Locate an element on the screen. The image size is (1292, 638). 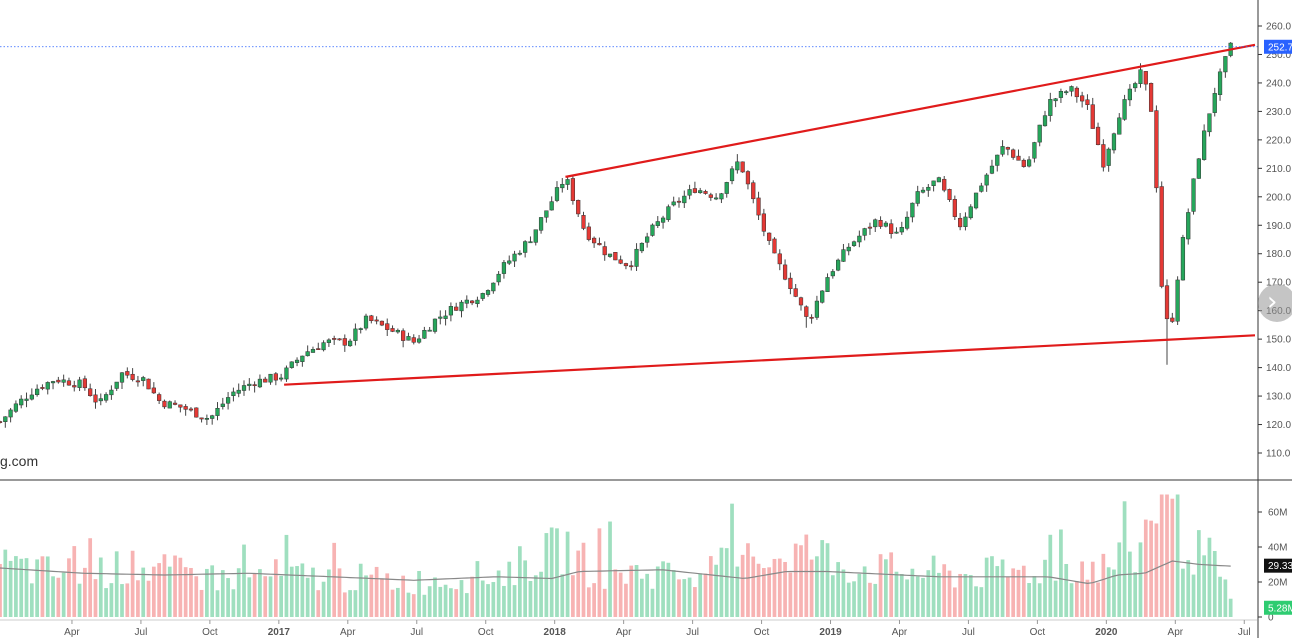
chevron-right-icon: › is located at coordinates (1275, 303).